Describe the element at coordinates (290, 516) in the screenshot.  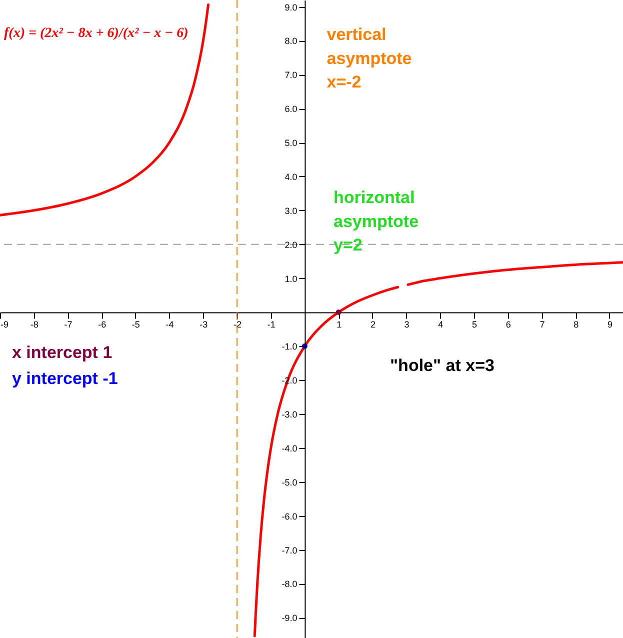
I see `y-tick-label: -6.0` at that location.